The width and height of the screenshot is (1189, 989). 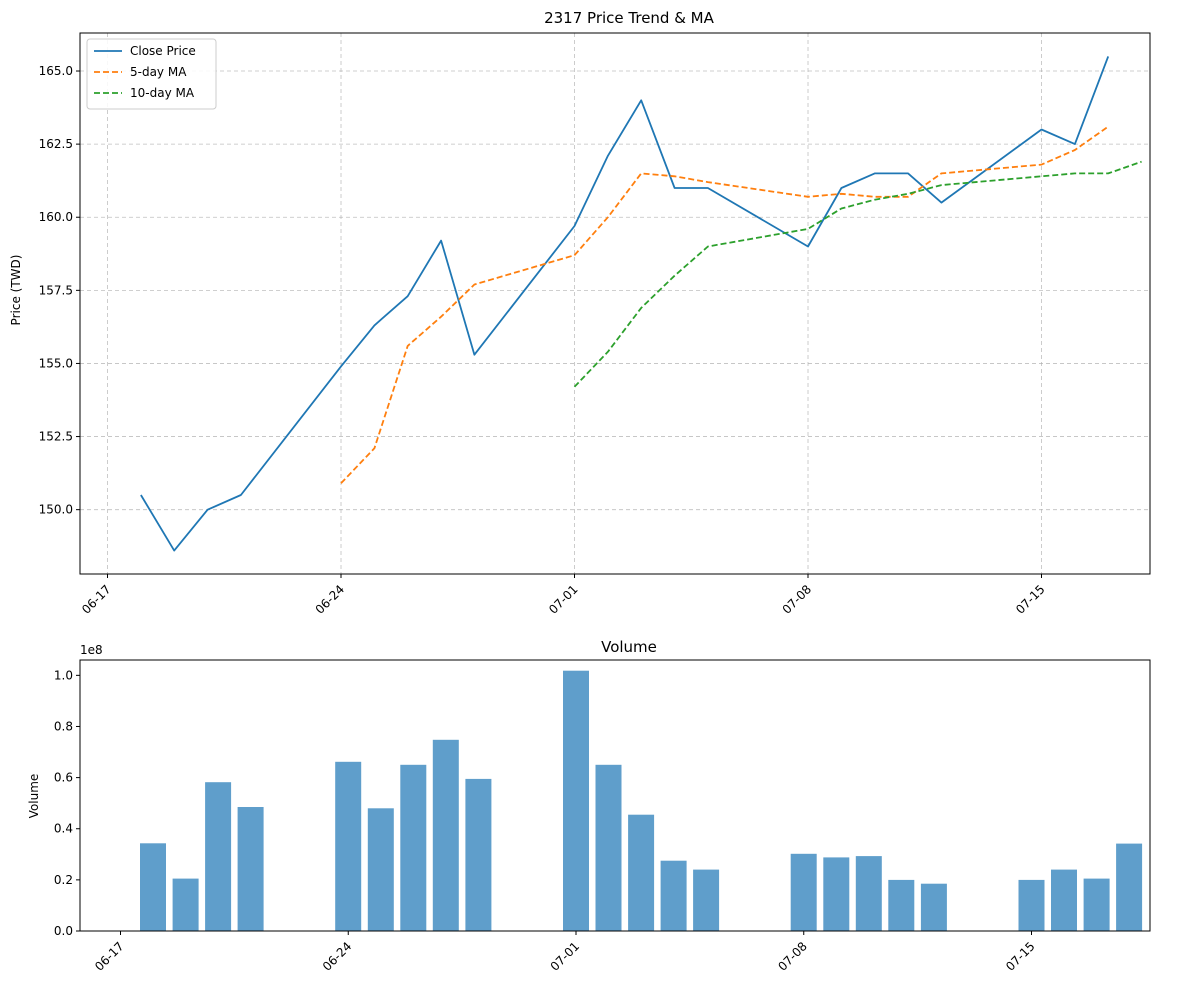 I want to click on price-y-tick-label: 150.0, so click(x=56, y=510).